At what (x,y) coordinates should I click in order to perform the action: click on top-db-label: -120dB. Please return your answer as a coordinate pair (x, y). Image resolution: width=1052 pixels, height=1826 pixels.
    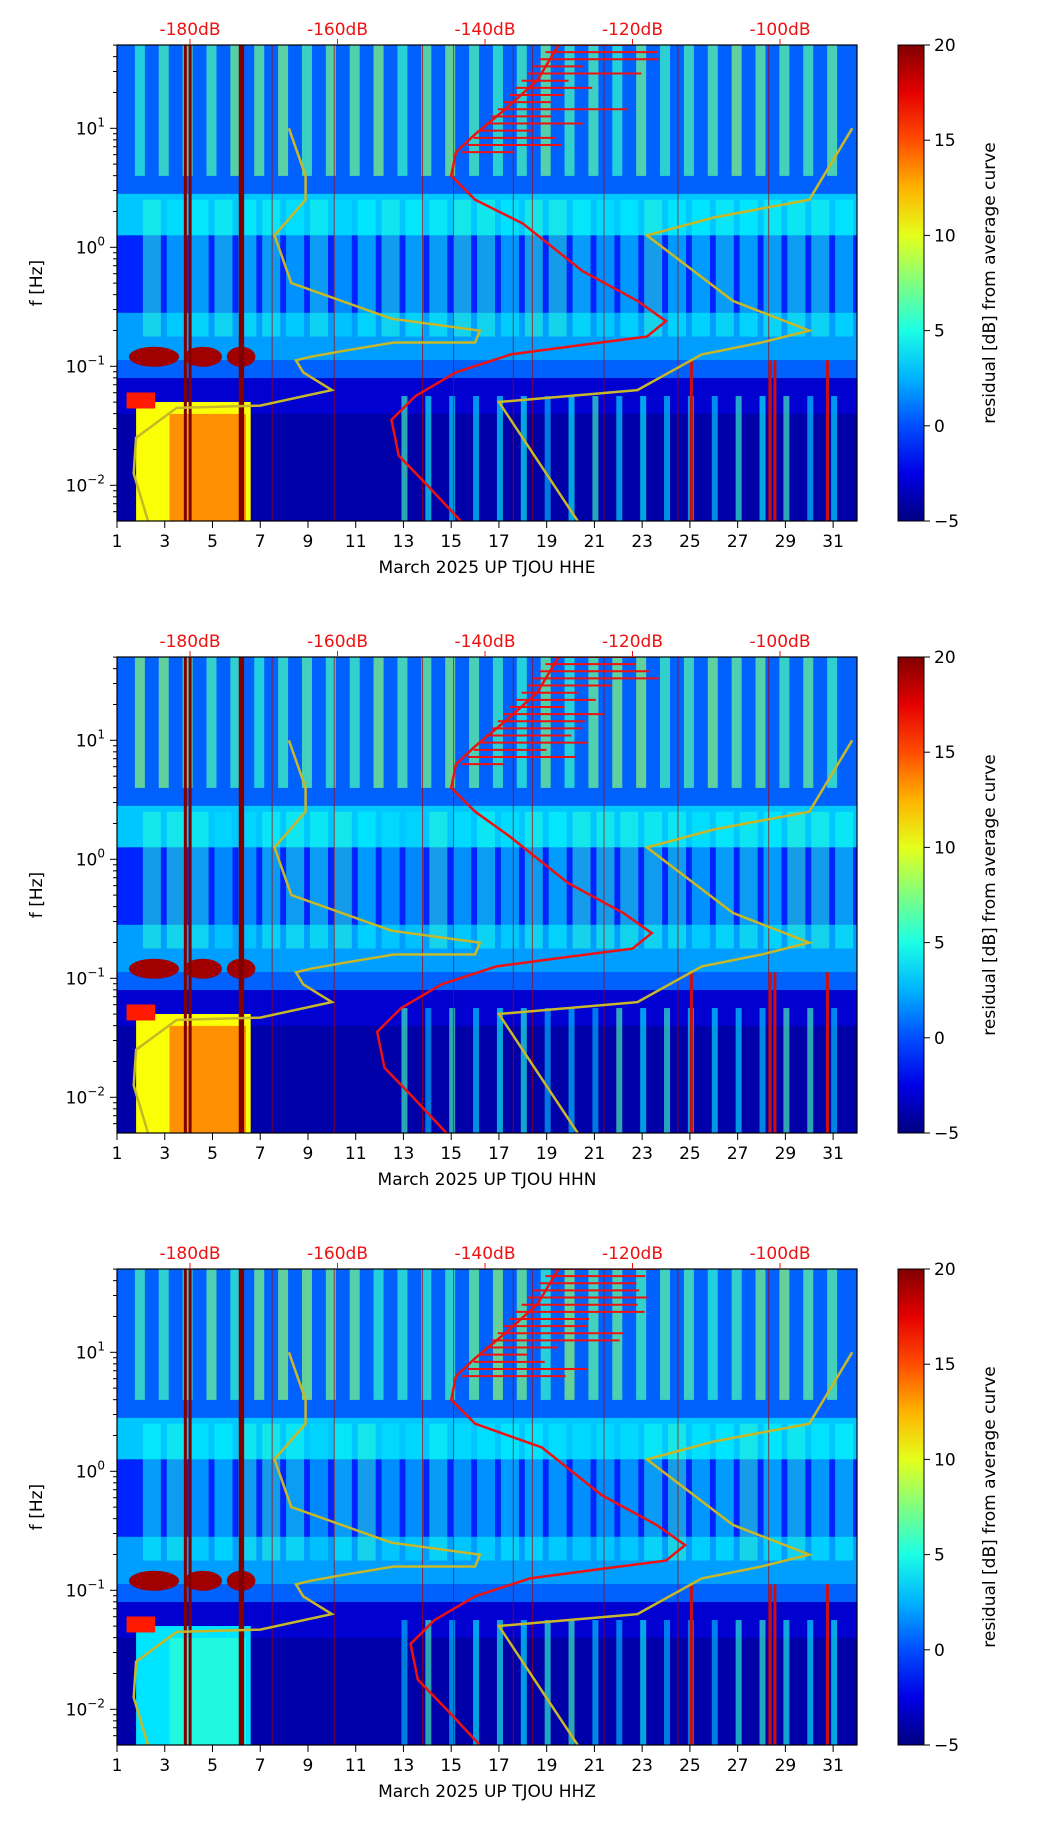
    Looking at the image, I should click on (632, 30).